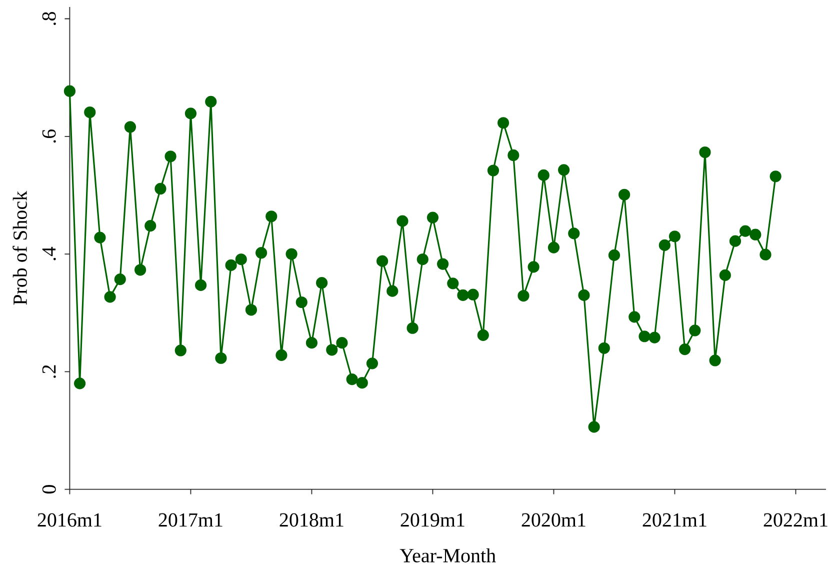 Image resolution: width=831 pixels, height=569 pixels. I want to click on x-tick-label: 2016m1, so click(70, 520).